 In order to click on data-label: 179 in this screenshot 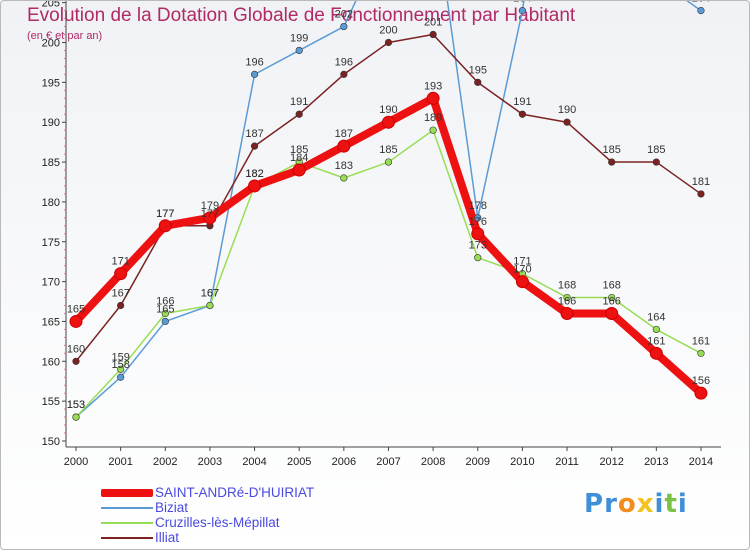, I will do `click(210, 206)`.